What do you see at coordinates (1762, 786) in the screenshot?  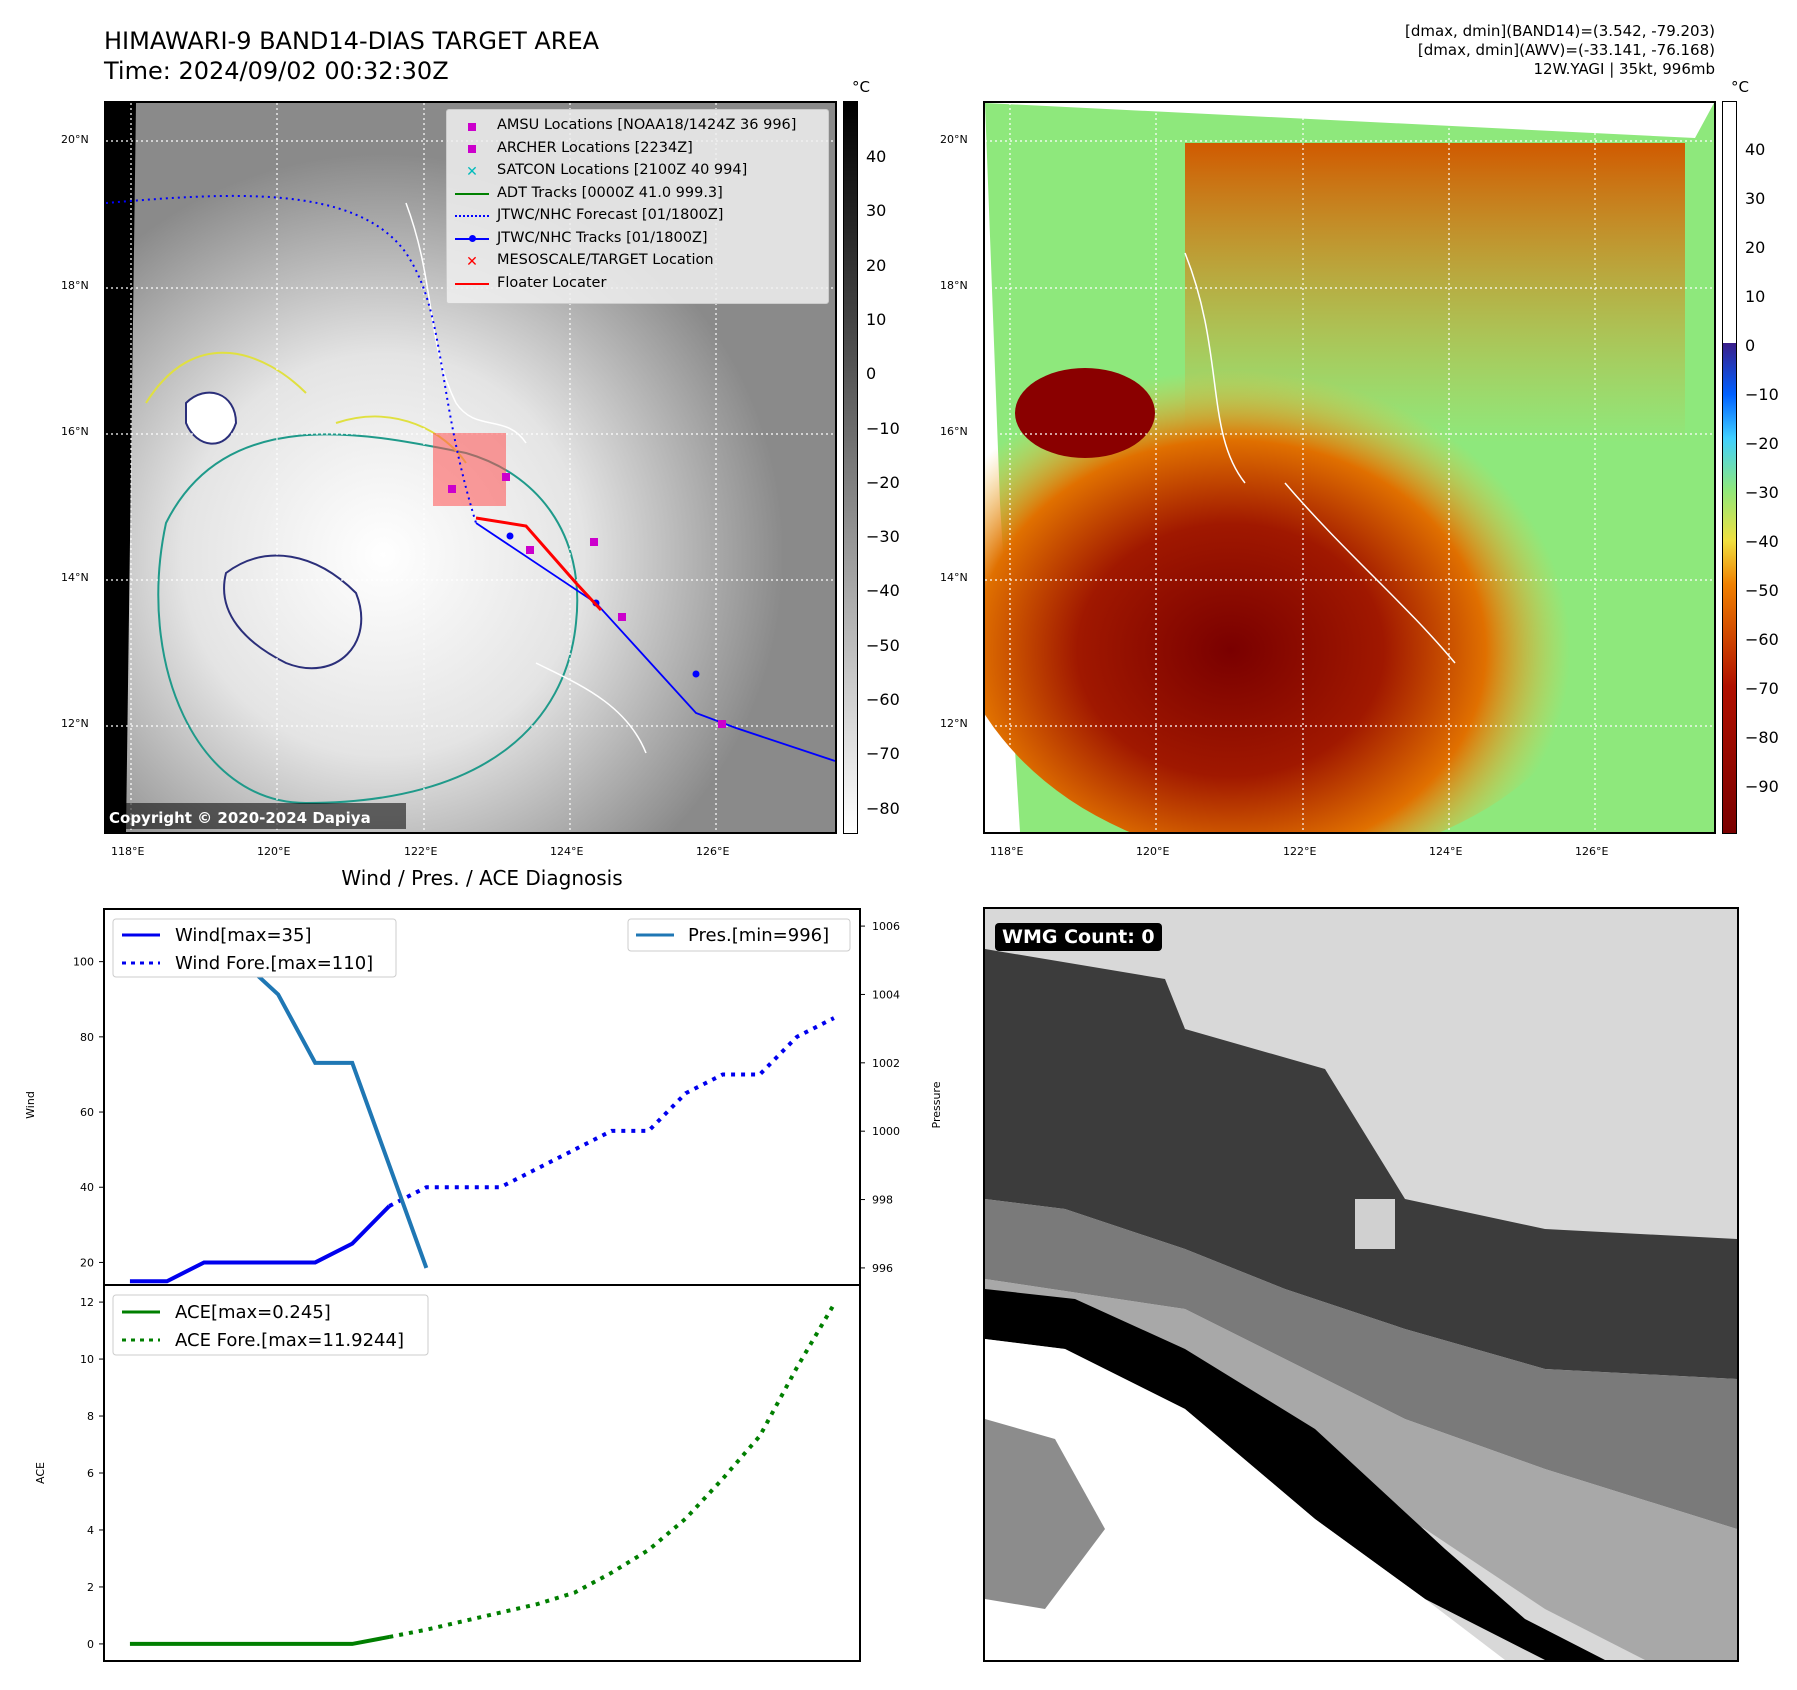 I see `colorbar-tick: −90` at bounding box center [1762, 786].